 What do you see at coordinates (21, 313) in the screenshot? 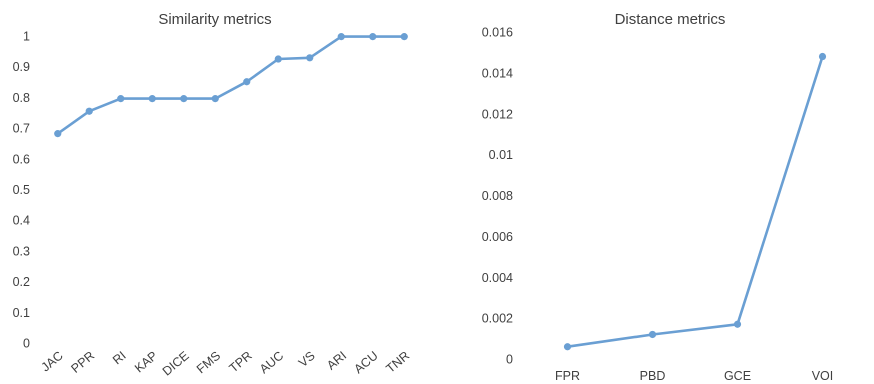
I see `similarity-y-tick-label: 0.1` at bounding box center [21, 313].